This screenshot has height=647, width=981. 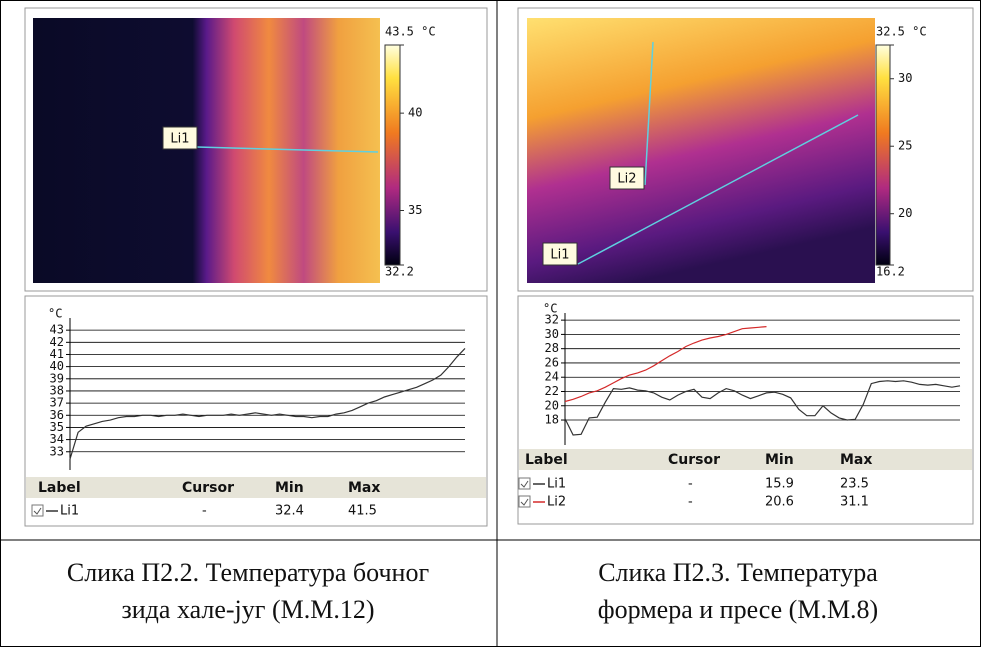 What do you see at coordinates (854, 502) in the screenshot?
I see `max-cell: 31.1` at bounding box center [854, 502].